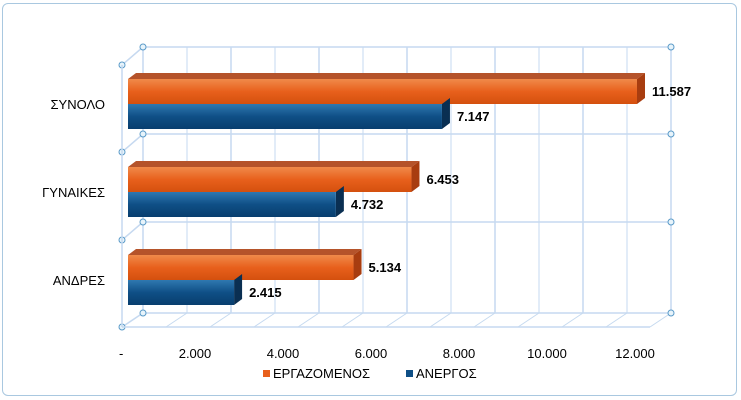 The width and height of the screenshot is (741, 400). Describe the element at coordinates (195, 353) in the screenshot. I see `x-tick-label: 2.000` at that location.